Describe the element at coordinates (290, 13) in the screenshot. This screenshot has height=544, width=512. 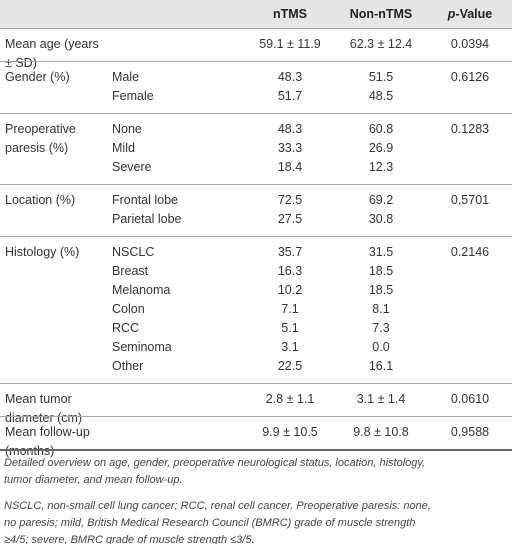
I see `column-header: nTMS` at that location.